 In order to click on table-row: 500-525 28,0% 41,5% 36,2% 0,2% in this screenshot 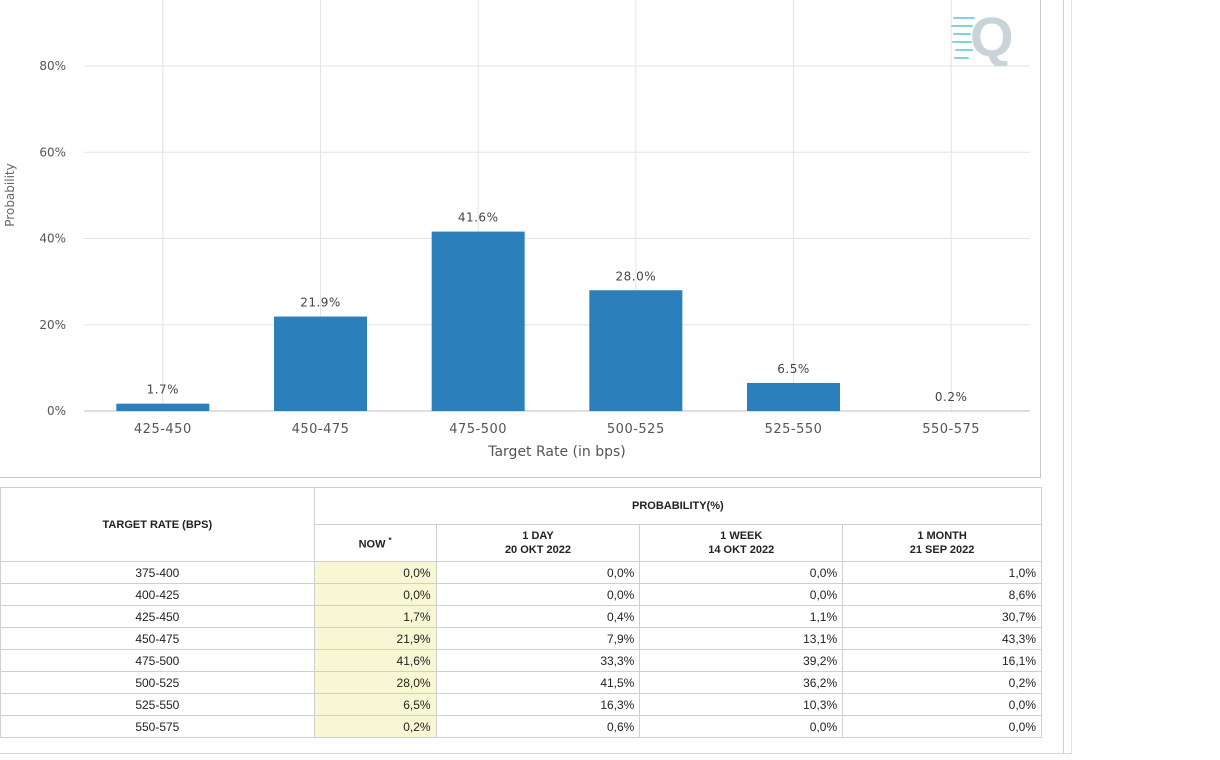, I will do `click(521, 682)`.